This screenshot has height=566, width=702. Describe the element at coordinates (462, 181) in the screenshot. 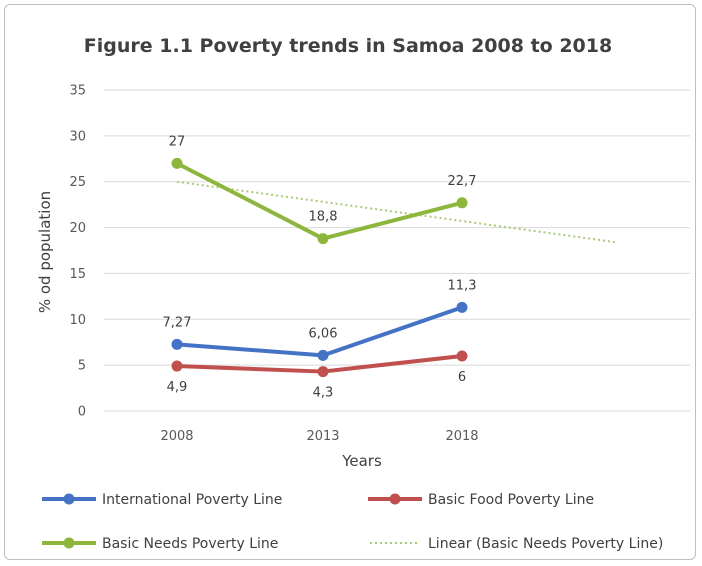

I see `data-label: 22,7` at that location.